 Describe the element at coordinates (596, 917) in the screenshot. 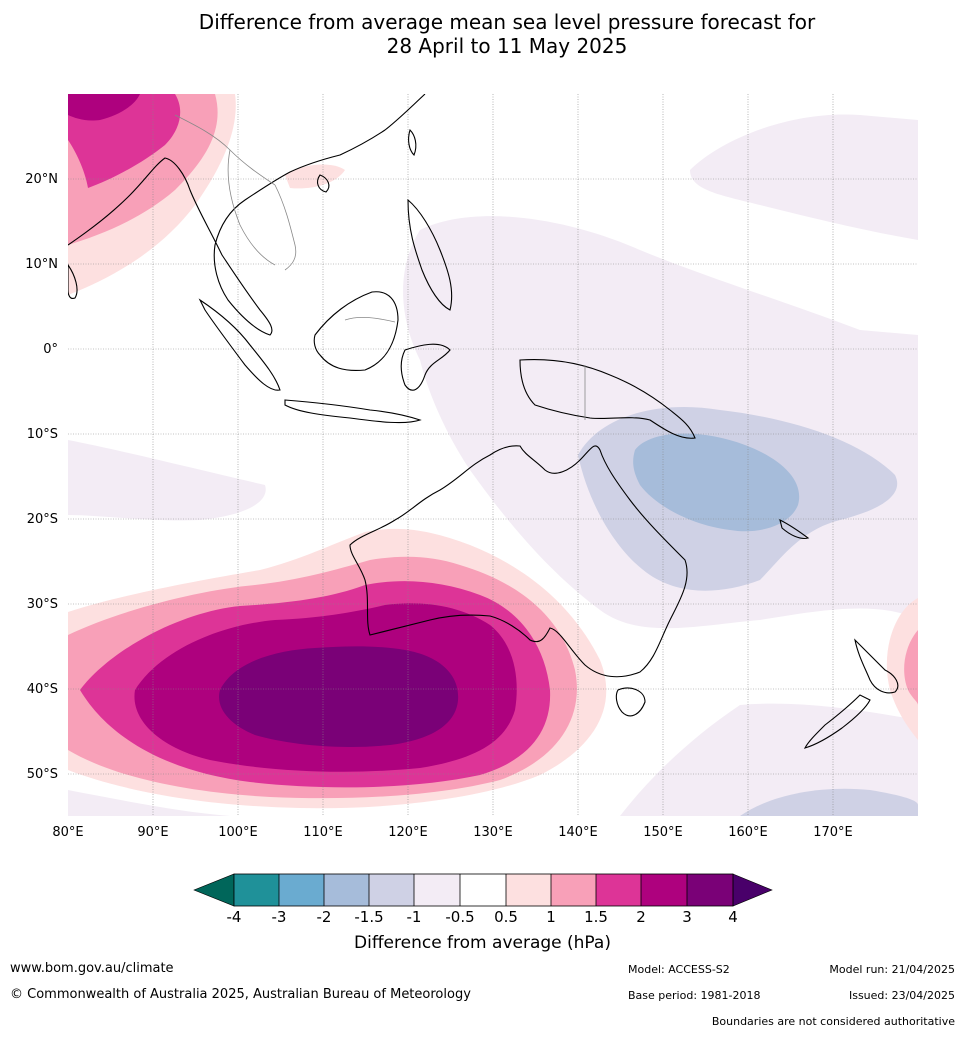

I see `colorbar-tick: 1.5` at that location.